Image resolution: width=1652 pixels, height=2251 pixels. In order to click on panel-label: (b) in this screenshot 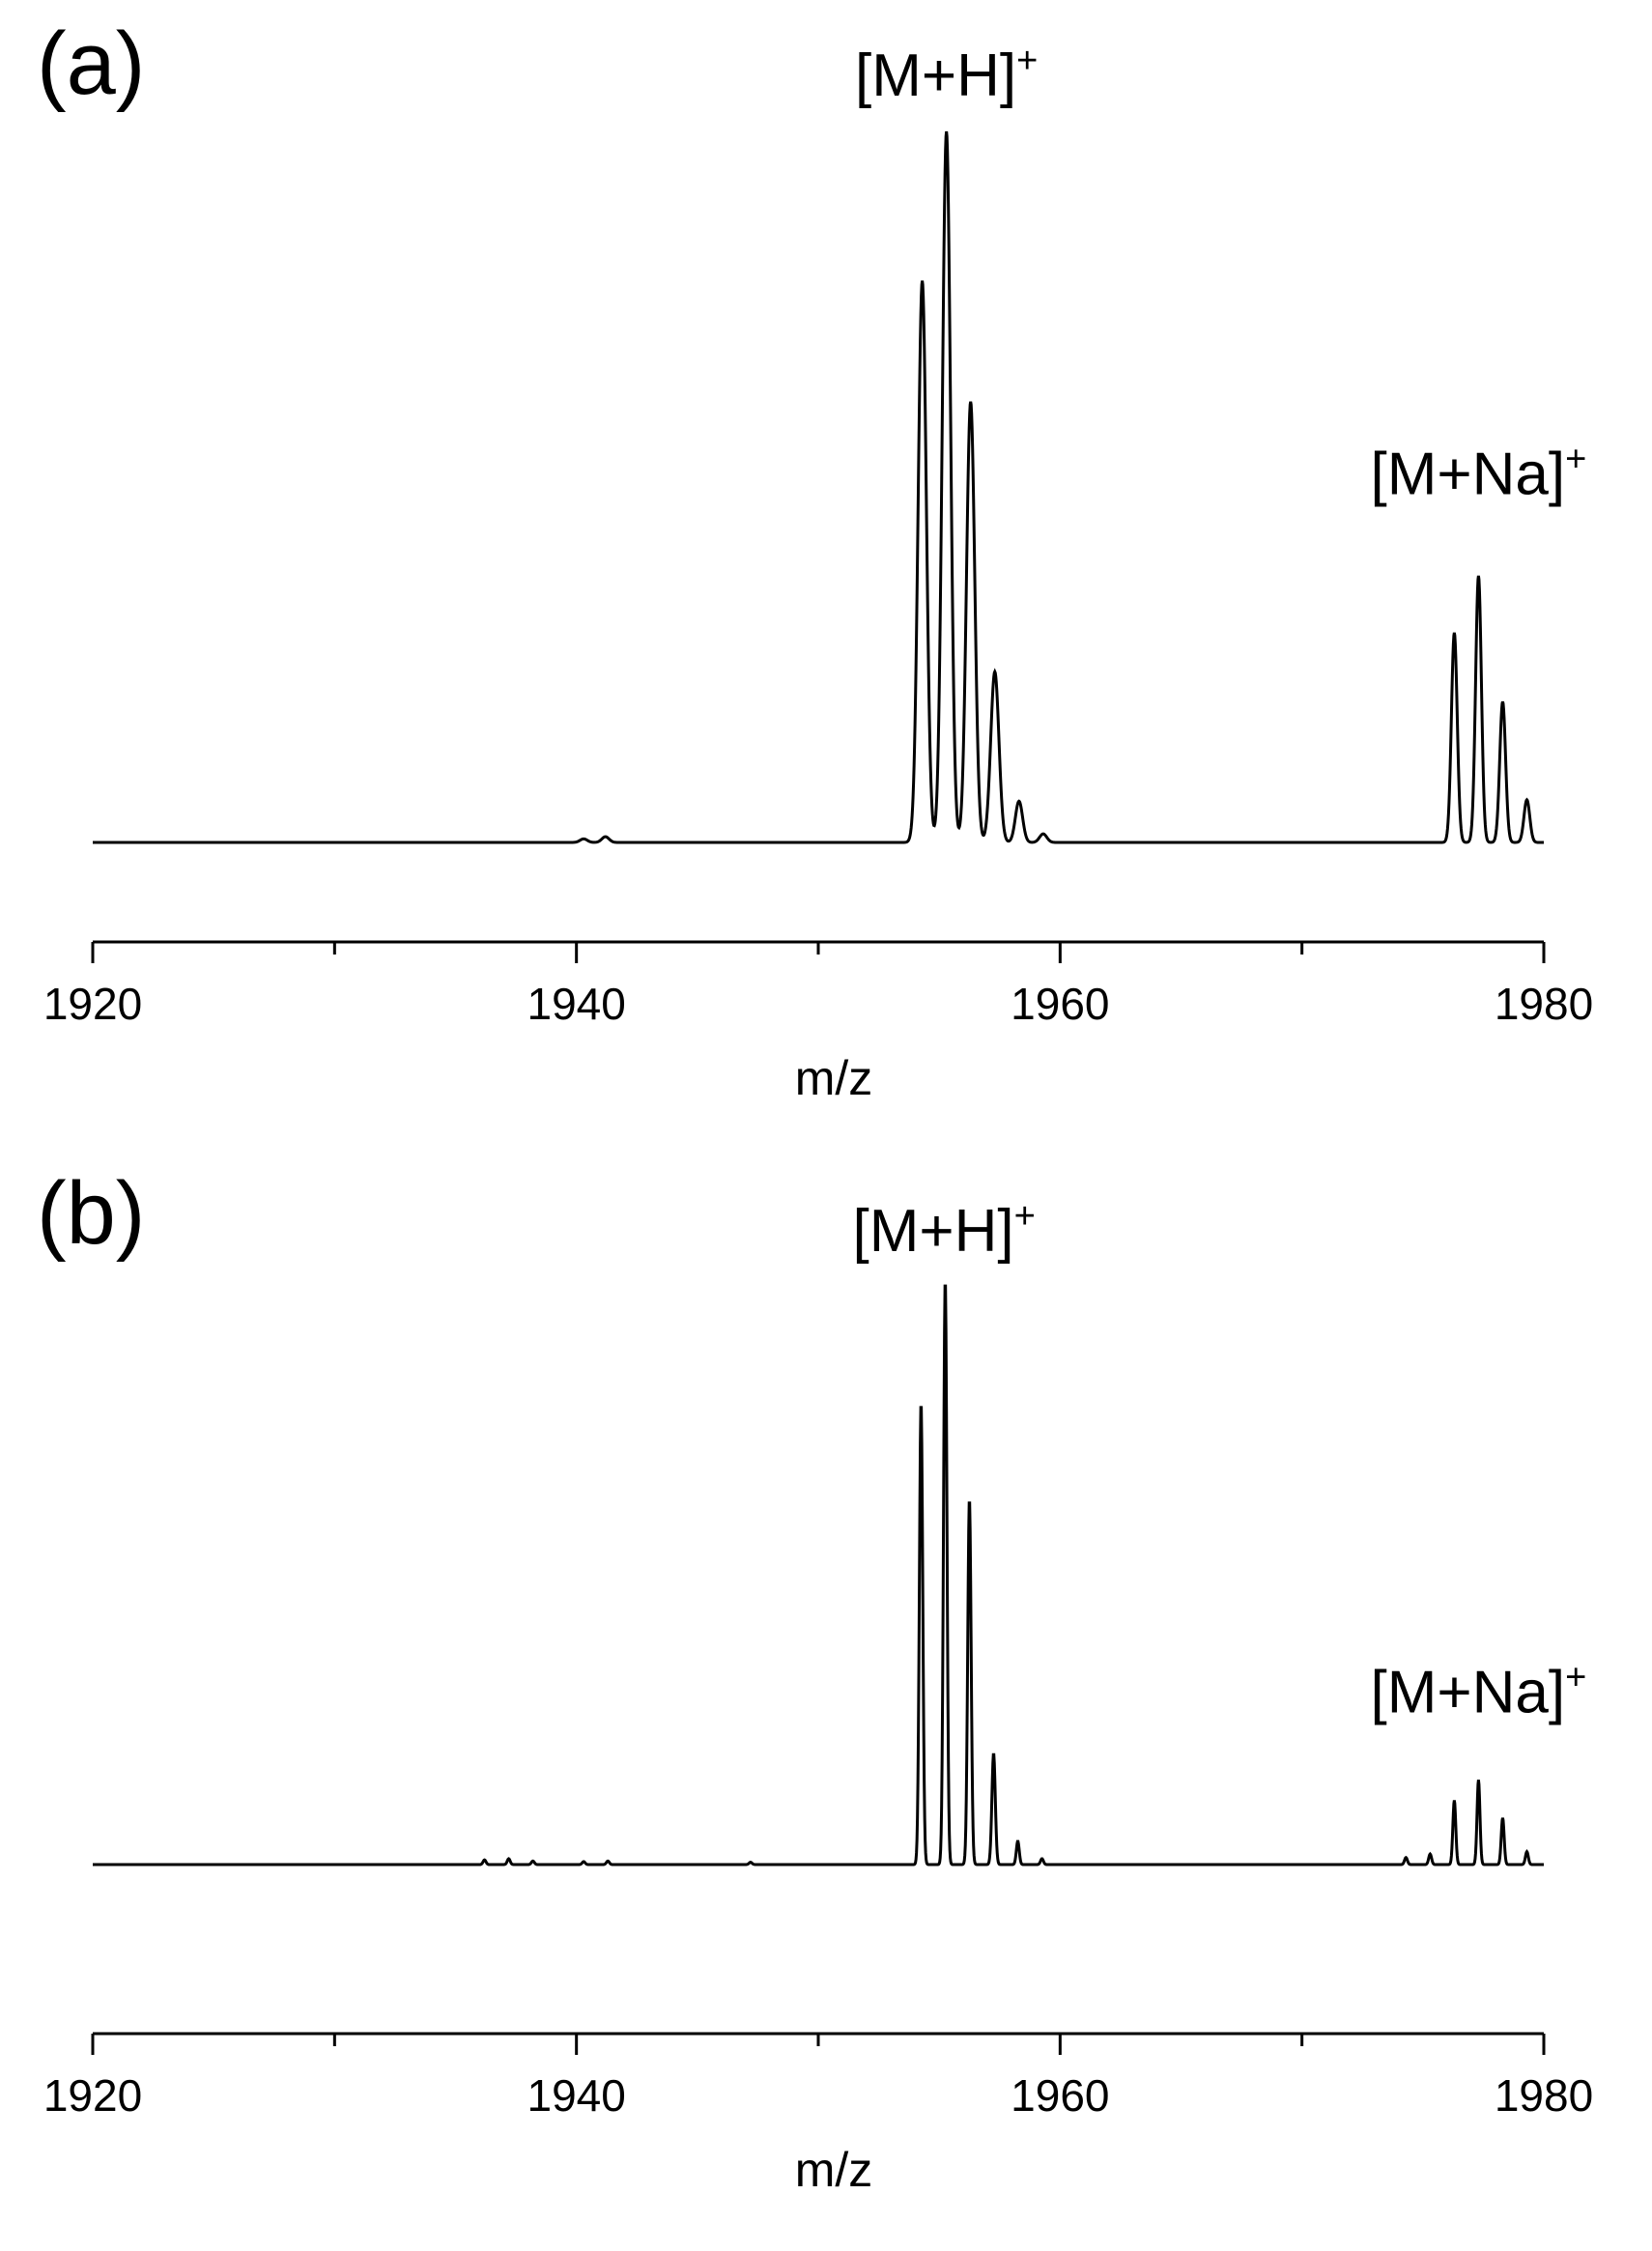, I will do `click(91, 1213)`.